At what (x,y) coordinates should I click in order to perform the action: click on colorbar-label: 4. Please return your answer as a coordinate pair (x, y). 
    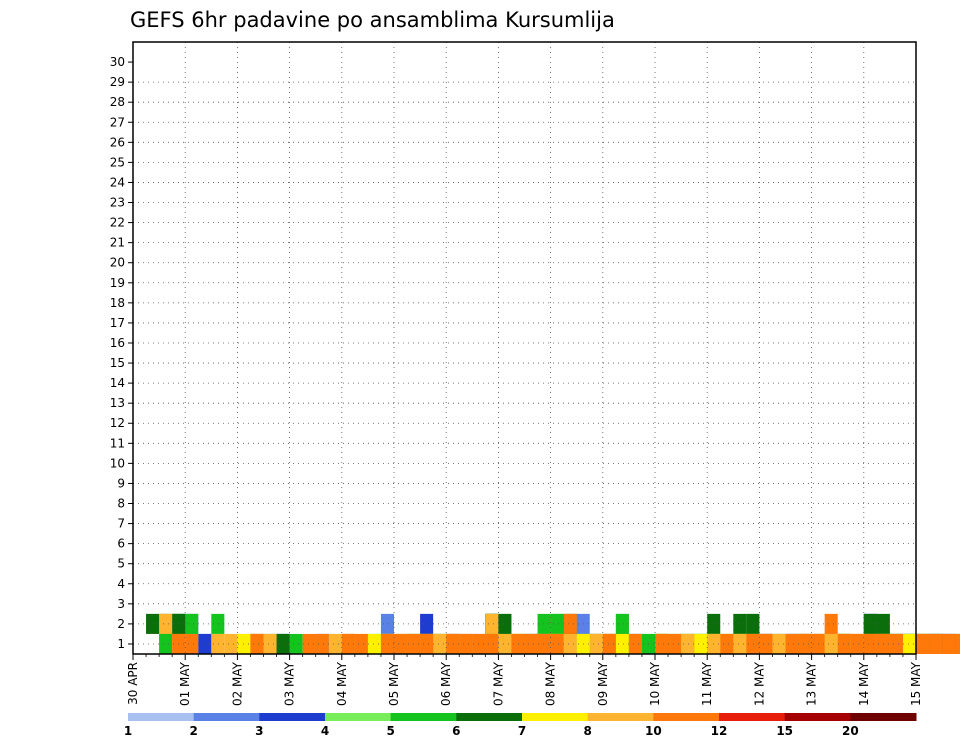
    Looking at the image, I should click on (325, 731).